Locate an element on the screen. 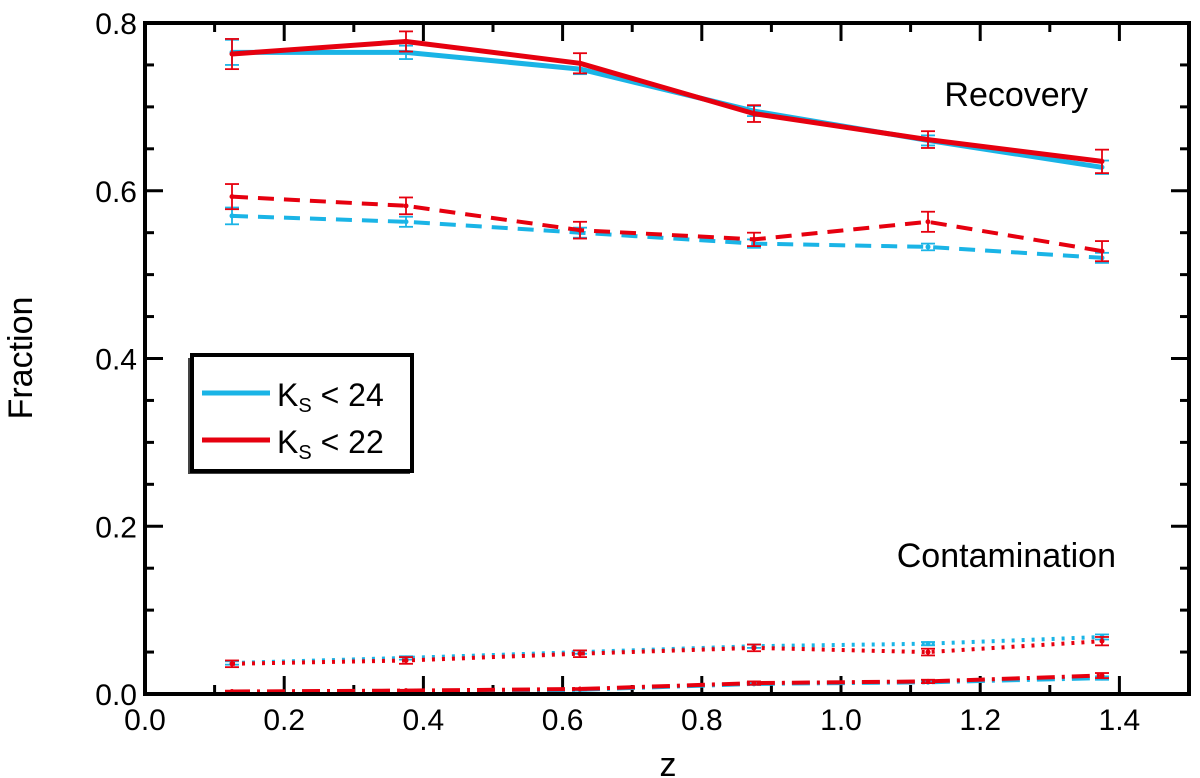 Image resolution: width=1200 pixels, height=778 pixels. x-tick-label: 0.4 is located at coordinates (424, 720).